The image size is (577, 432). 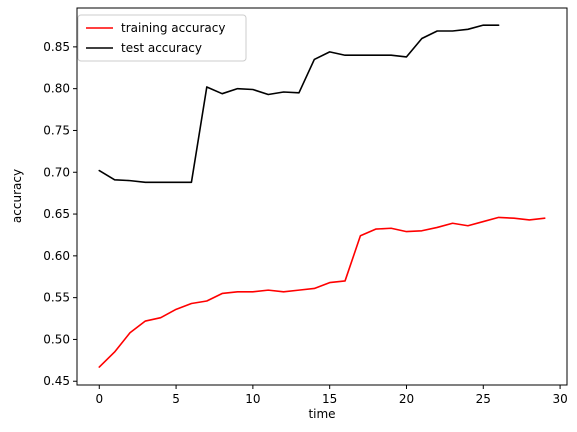 I want to click on y-tick-label: 0.50, so click(x=56, y=339).